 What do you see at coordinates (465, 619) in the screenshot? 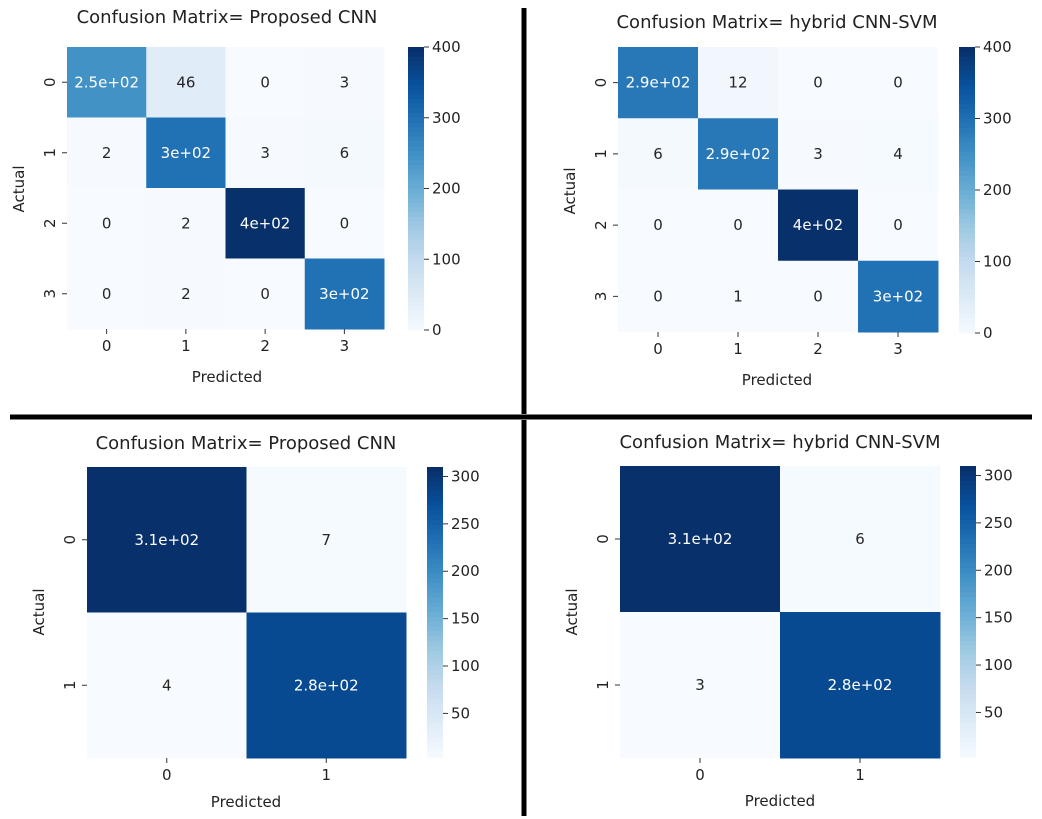
I see `colorbar-tick-label: 150` at bounding box center [465, 619].